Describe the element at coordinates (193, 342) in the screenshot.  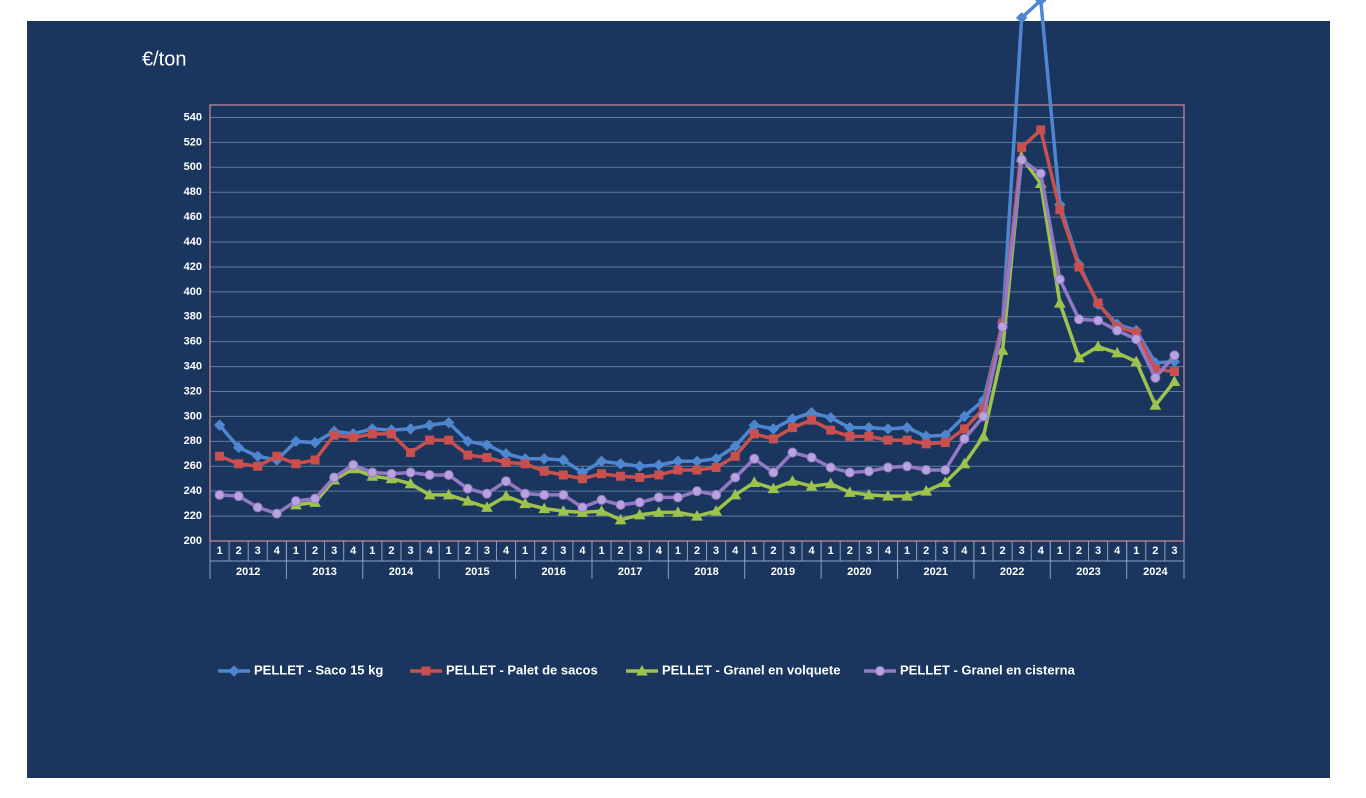
I see `y-tick-label: 360` at that location.